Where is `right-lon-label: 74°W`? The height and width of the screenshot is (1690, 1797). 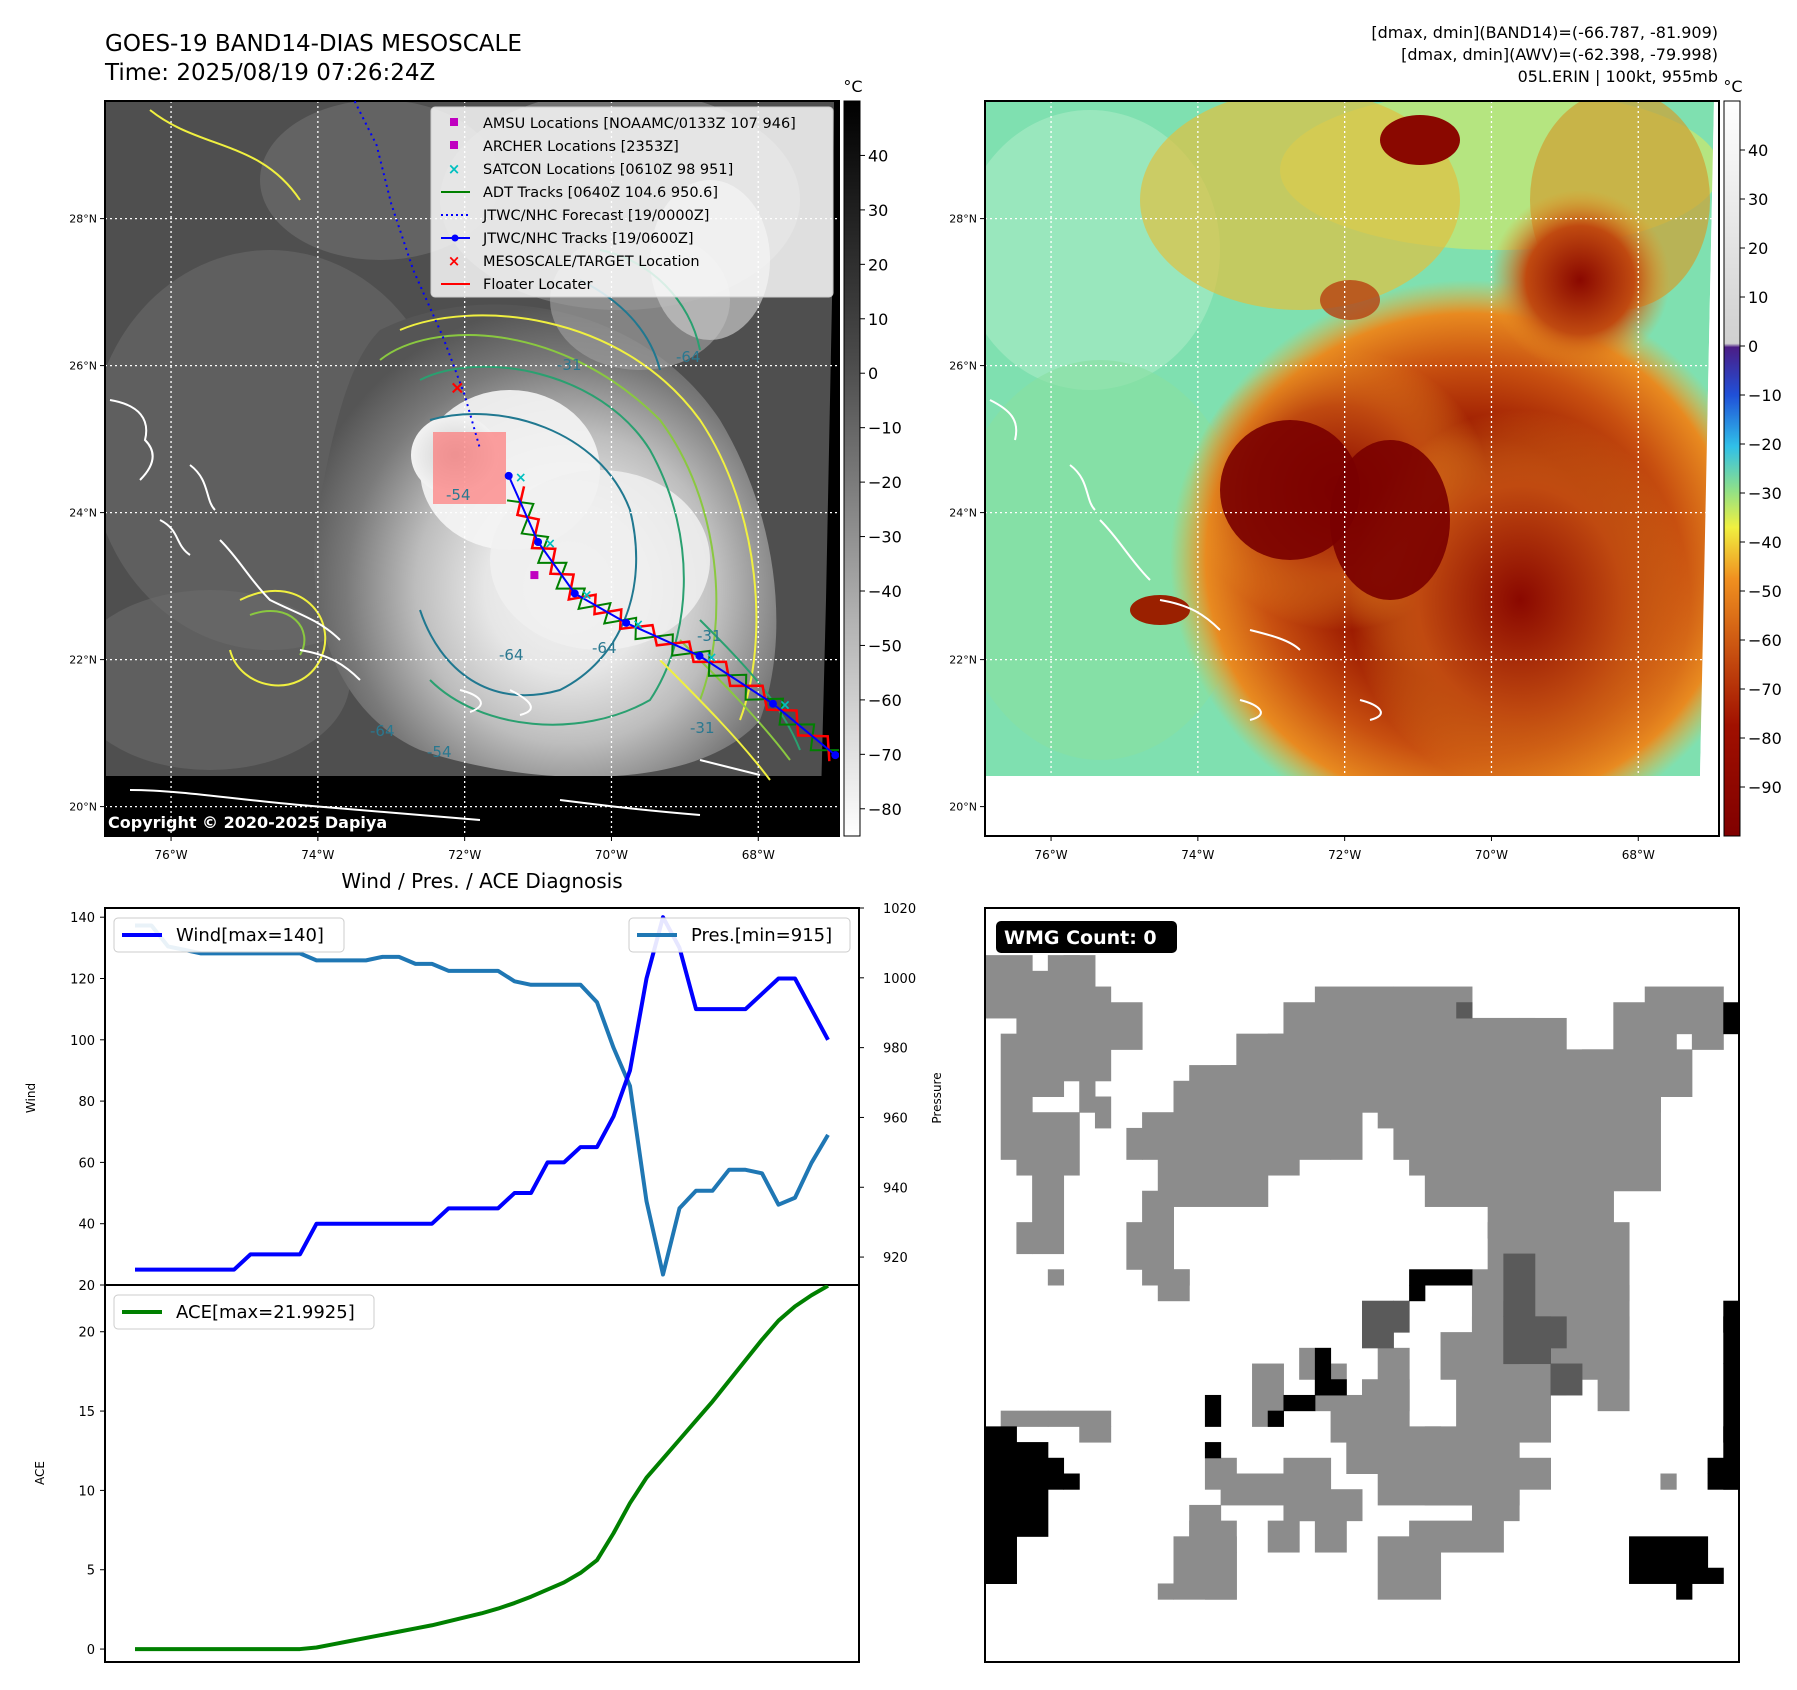
right-lon-label: 74°W is located at coordinates (1197, 855).